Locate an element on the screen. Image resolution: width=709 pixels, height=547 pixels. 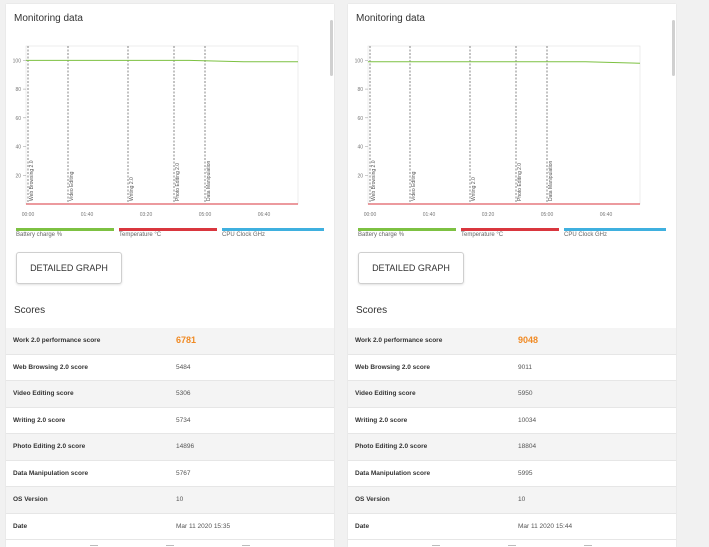
score-row: Writing 2.0 score 10034 is located at coordinates (512, 420).